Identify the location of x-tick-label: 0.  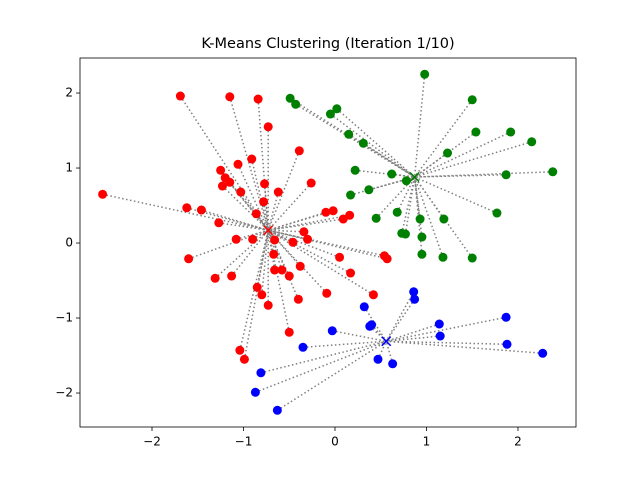
(335, 442).